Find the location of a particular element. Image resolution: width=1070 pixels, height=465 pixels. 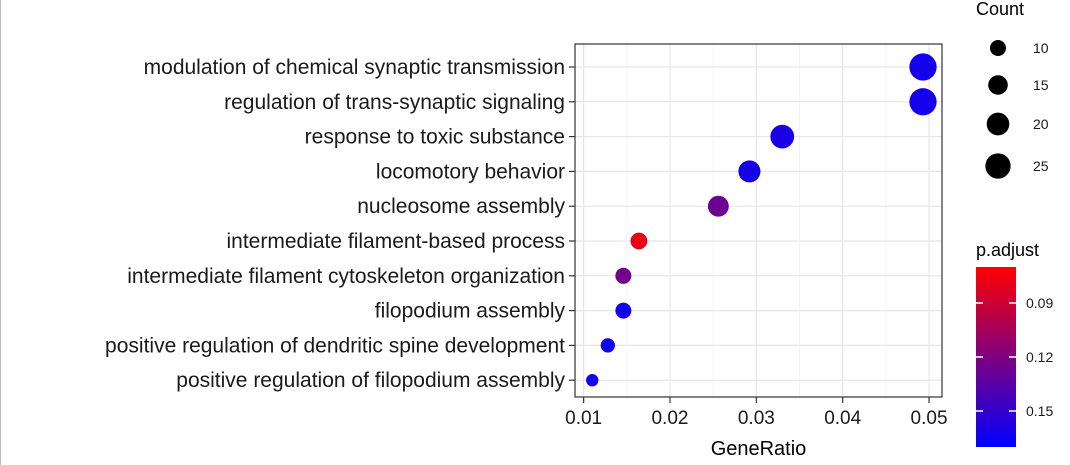

legend-count-label: 10 is located at coordinates (1041, 48).